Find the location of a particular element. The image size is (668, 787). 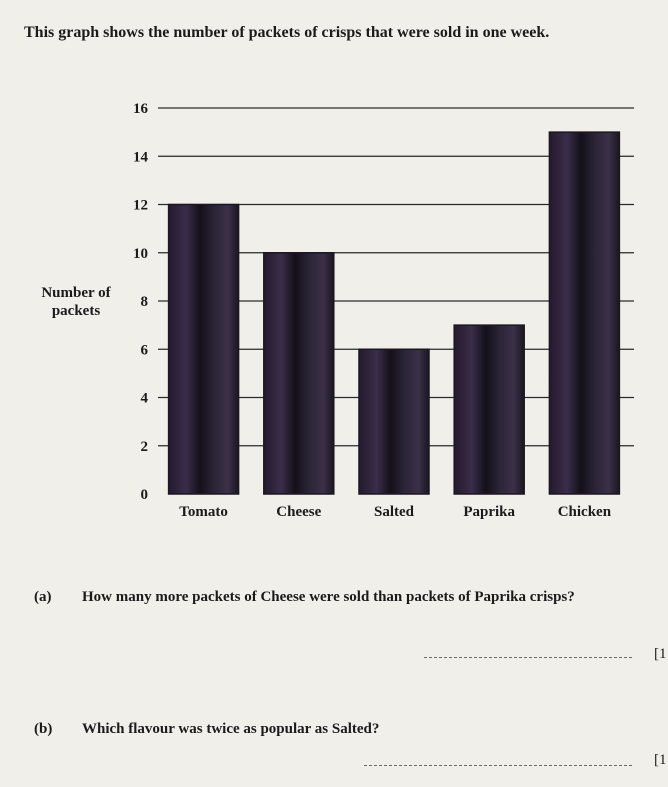

x-category-label: Salted is located at coordinates (394, 512).